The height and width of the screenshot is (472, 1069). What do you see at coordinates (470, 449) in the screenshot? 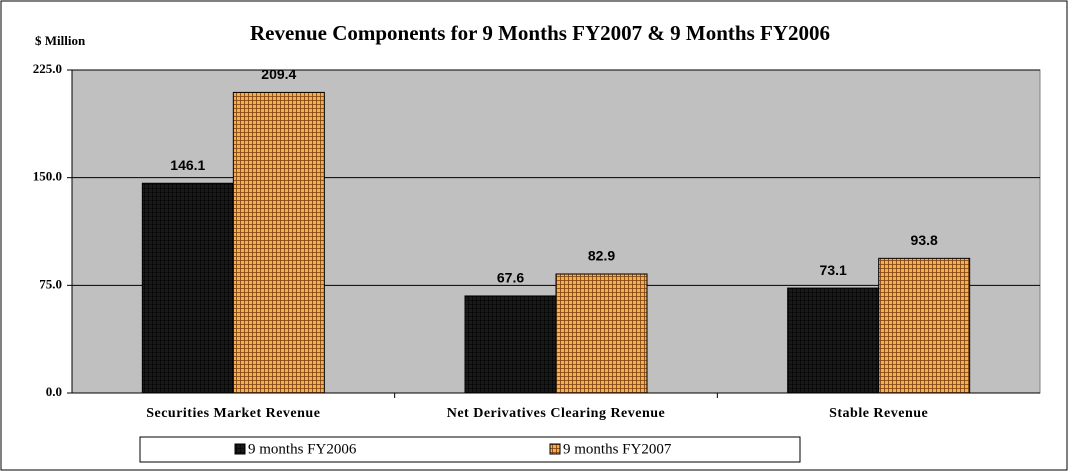
I see `legend-box` at bounding box center [470, 449].